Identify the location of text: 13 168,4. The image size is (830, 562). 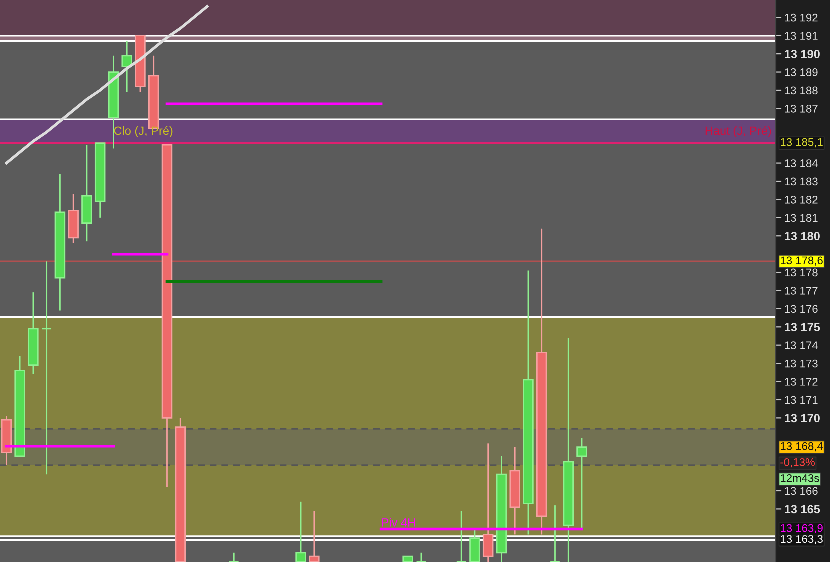
(802, 447).